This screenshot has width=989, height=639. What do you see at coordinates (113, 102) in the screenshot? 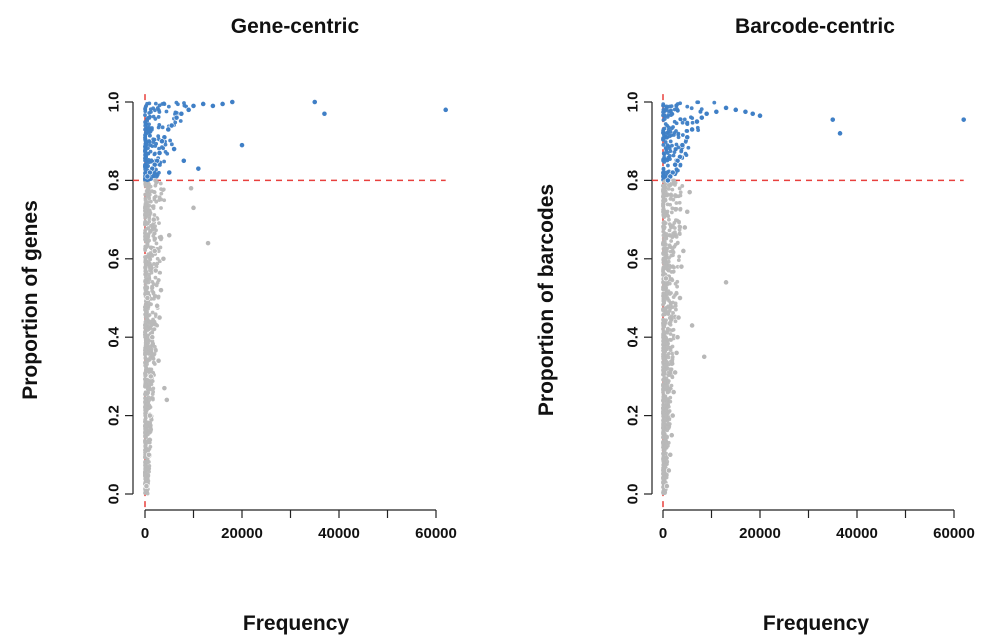
I see `y-tick-label: 1.0` at bounding box center [113, 102].